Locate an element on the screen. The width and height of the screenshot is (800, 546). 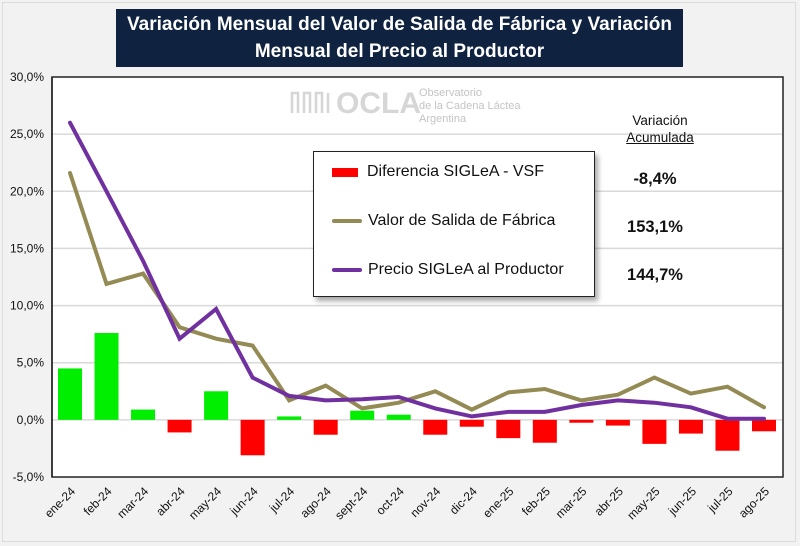
legend-label: Diferencia SIGLeA - VSF is located at coordinates (455, 171).